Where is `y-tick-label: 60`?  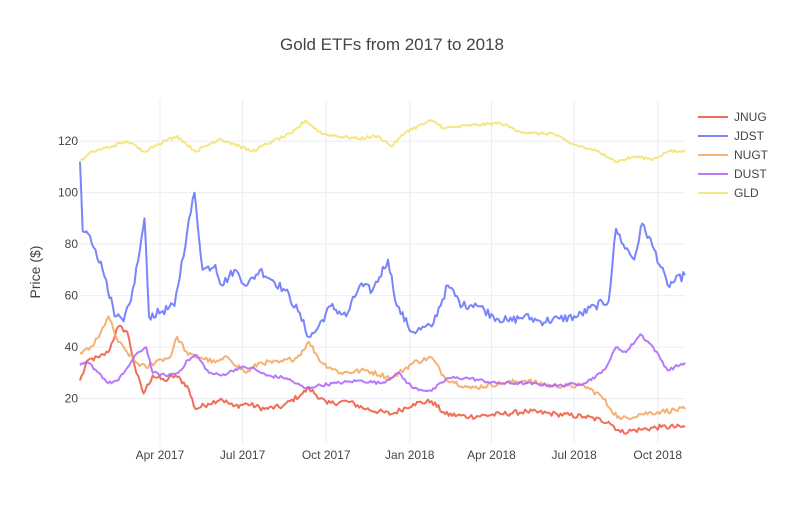 y-tick-label: 60 is located at coordinates (72, 296).